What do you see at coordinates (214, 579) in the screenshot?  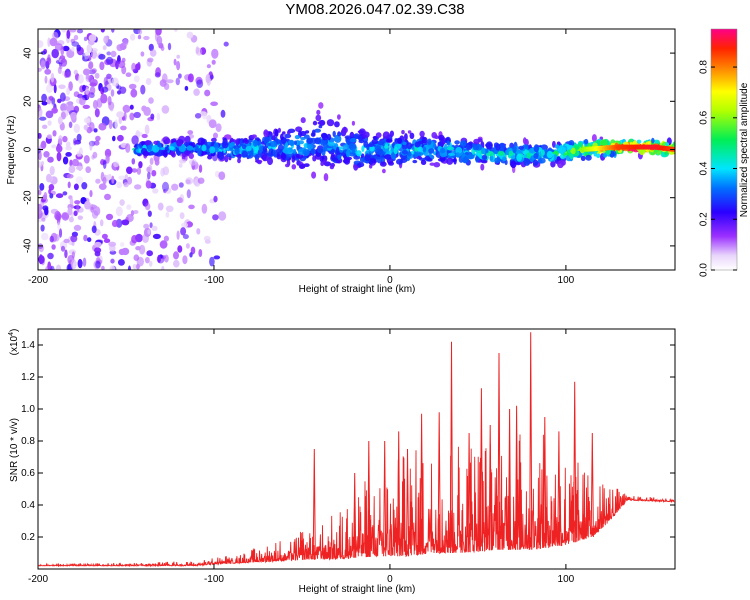 I see `x-tick-label: -100` at bounding box center [214, 579].